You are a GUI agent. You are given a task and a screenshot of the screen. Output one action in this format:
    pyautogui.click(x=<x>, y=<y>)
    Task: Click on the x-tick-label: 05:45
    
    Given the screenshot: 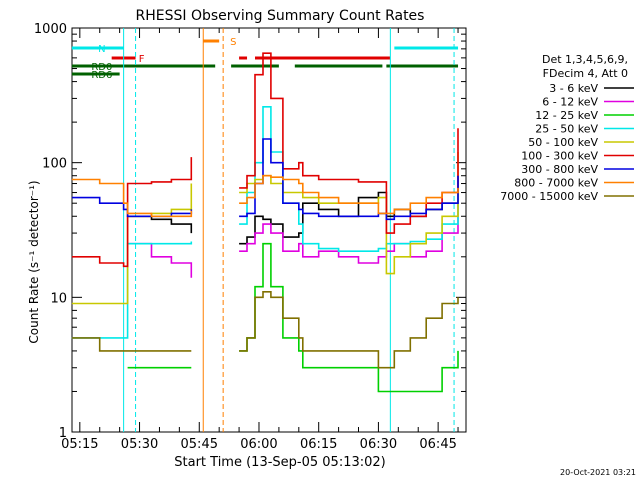 What is the action you would take?
    pyautogui.click(x=199, y=444)
    